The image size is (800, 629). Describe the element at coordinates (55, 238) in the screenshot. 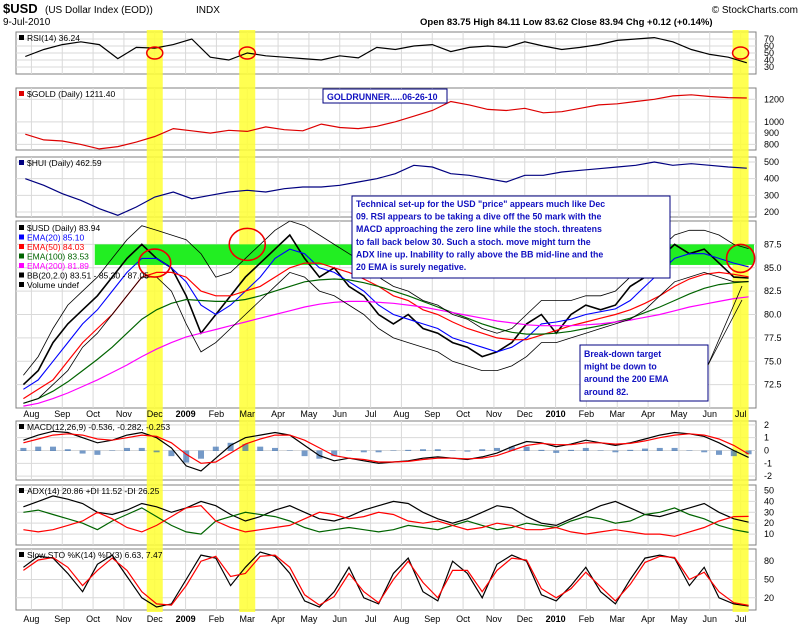

I see `legend-entry: EMA(20) 85.10` at that location.